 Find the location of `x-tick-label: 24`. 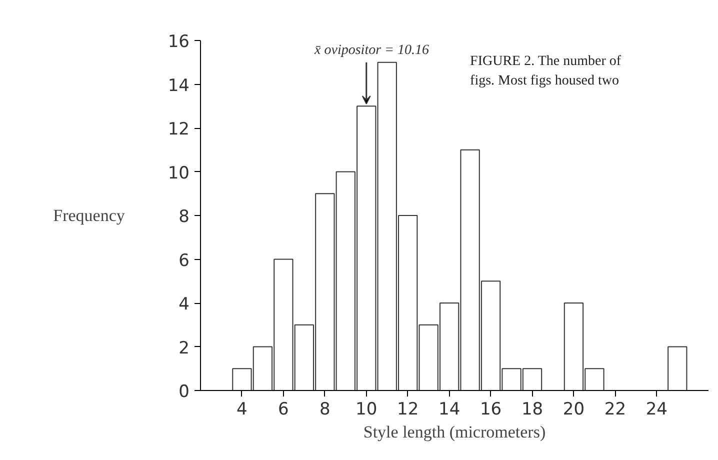

x-tick-label: 24 is located at coordinates (657, 410).